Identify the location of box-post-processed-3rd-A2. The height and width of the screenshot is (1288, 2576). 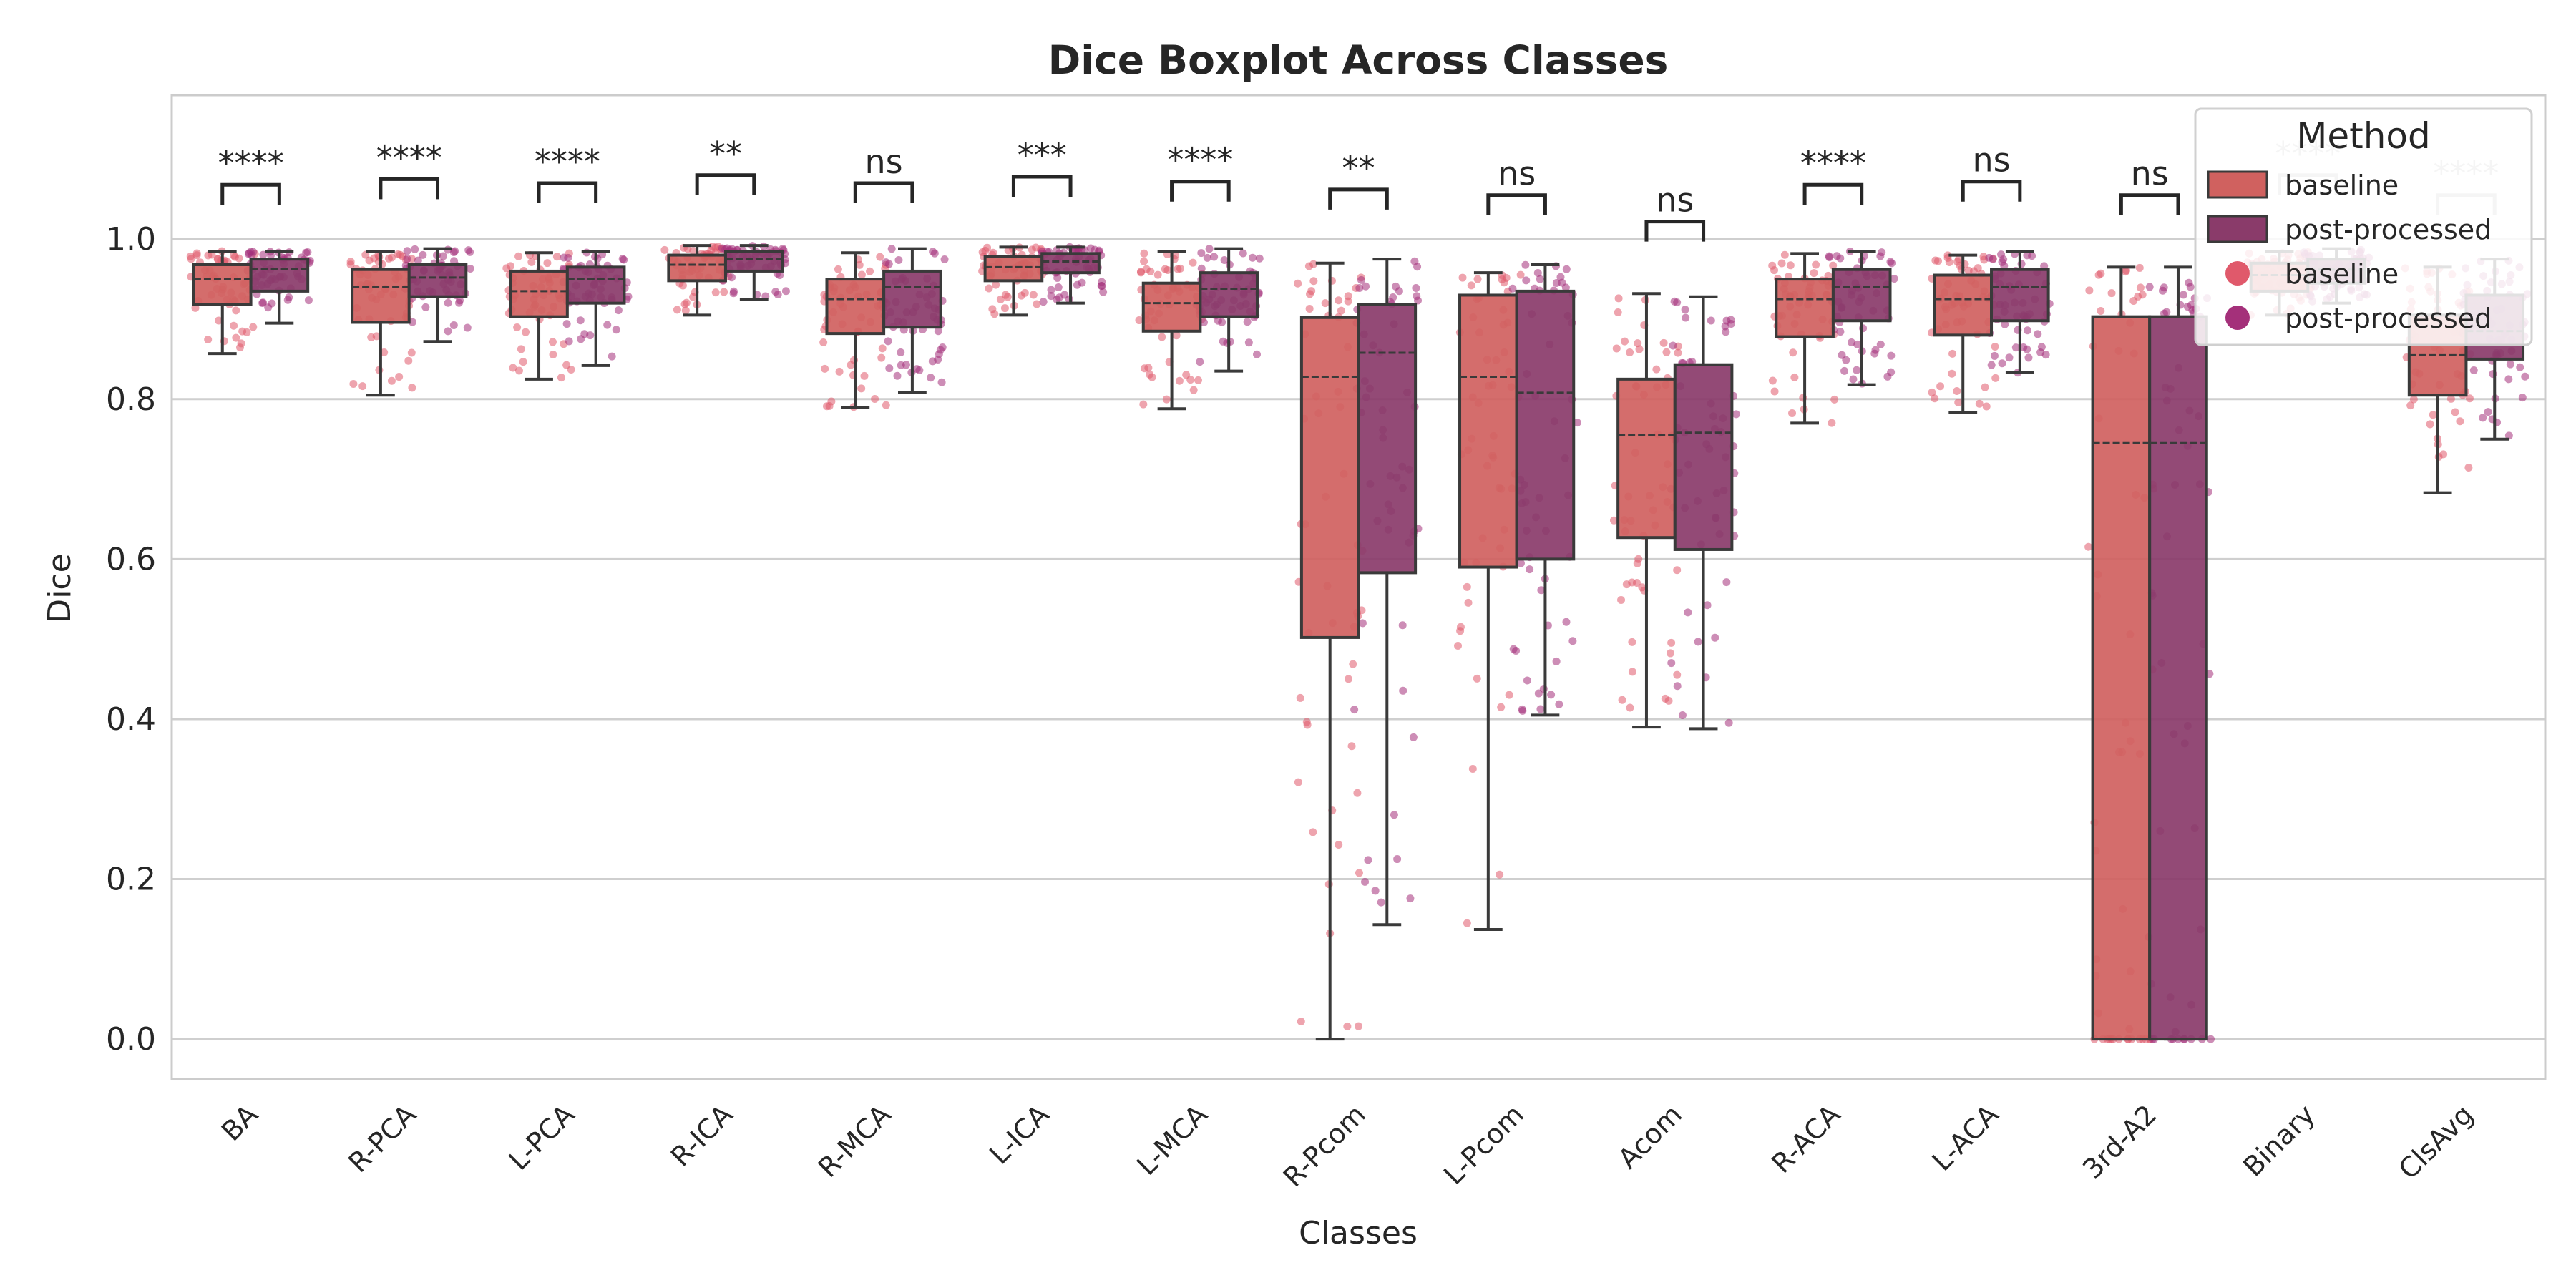
(2178, 678).